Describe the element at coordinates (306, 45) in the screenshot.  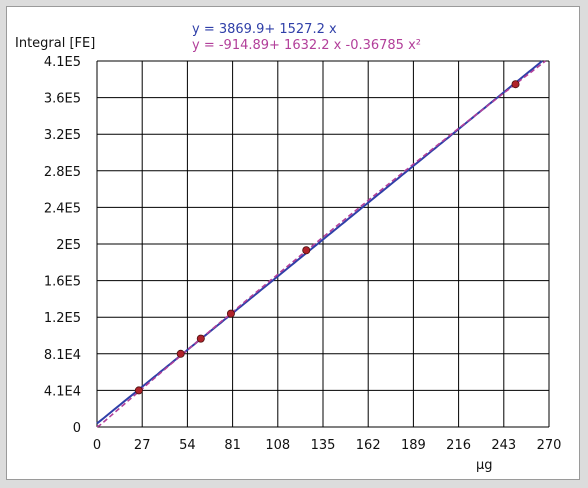
I see `quadratic-fit-equation: y = -914.89+ 1632.2 x -0.36785 x²` at that location.